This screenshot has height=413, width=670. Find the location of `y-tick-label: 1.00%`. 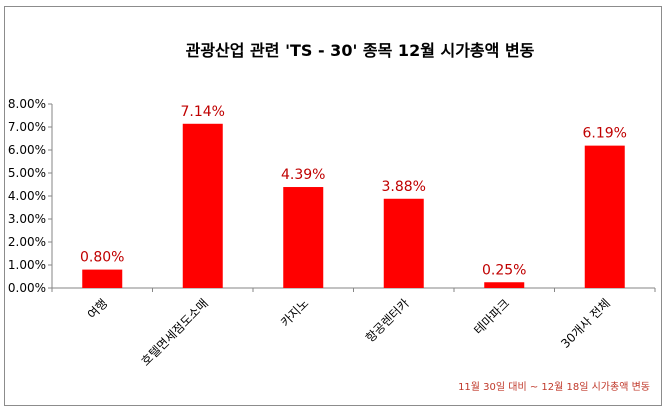

y-tick-label: 1.00% is located at coordinates (27, 265).